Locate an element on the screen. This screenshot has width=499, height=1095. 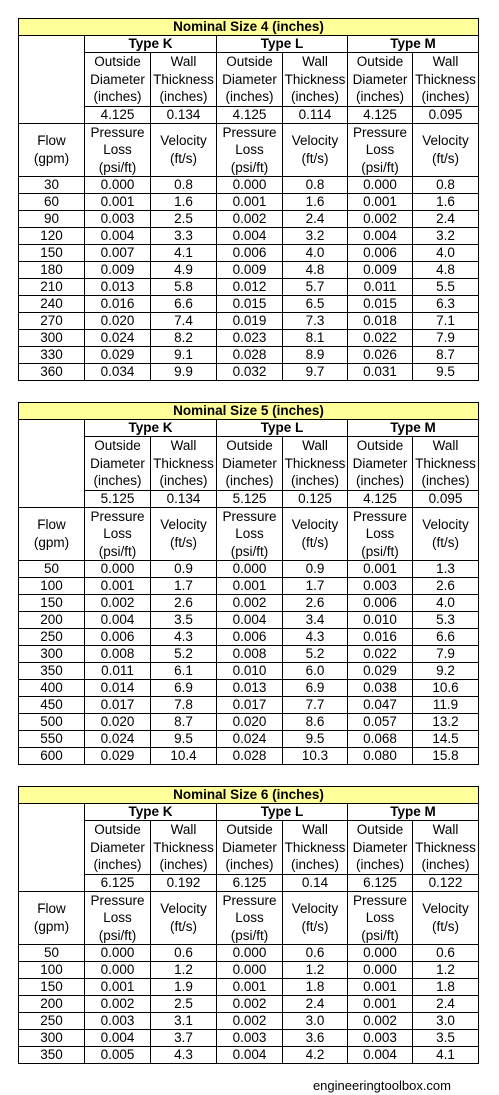
pressure-loss-cell: 0.029 is located at coordinates (117, 355).